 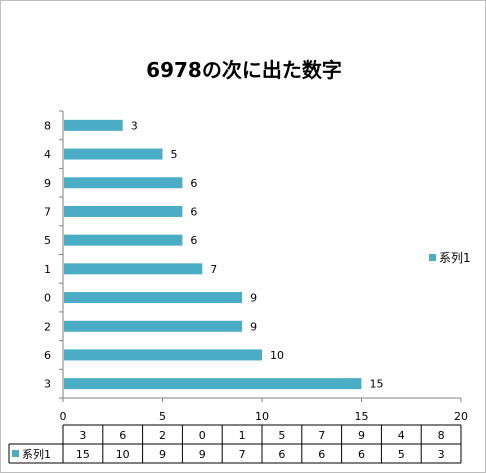 I want to click on legend-swatch, so click(x=432, y=257).